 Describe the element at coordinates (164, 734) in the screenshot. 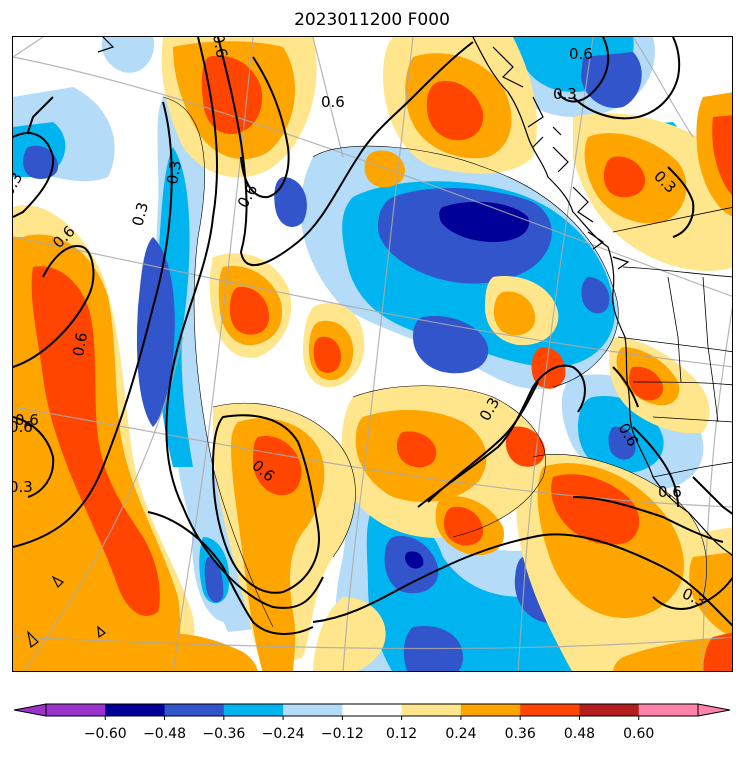

I see `colorbar-tick-label: −0.48` at that location.